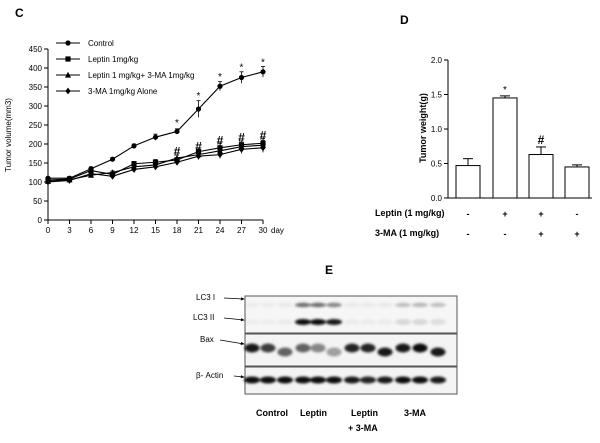 This screenshot has height=443, width=600. Describe the element at coordinates (437, 60) in the screenshot. I see `panel-d-y-tick-label: 2.0` at that location.